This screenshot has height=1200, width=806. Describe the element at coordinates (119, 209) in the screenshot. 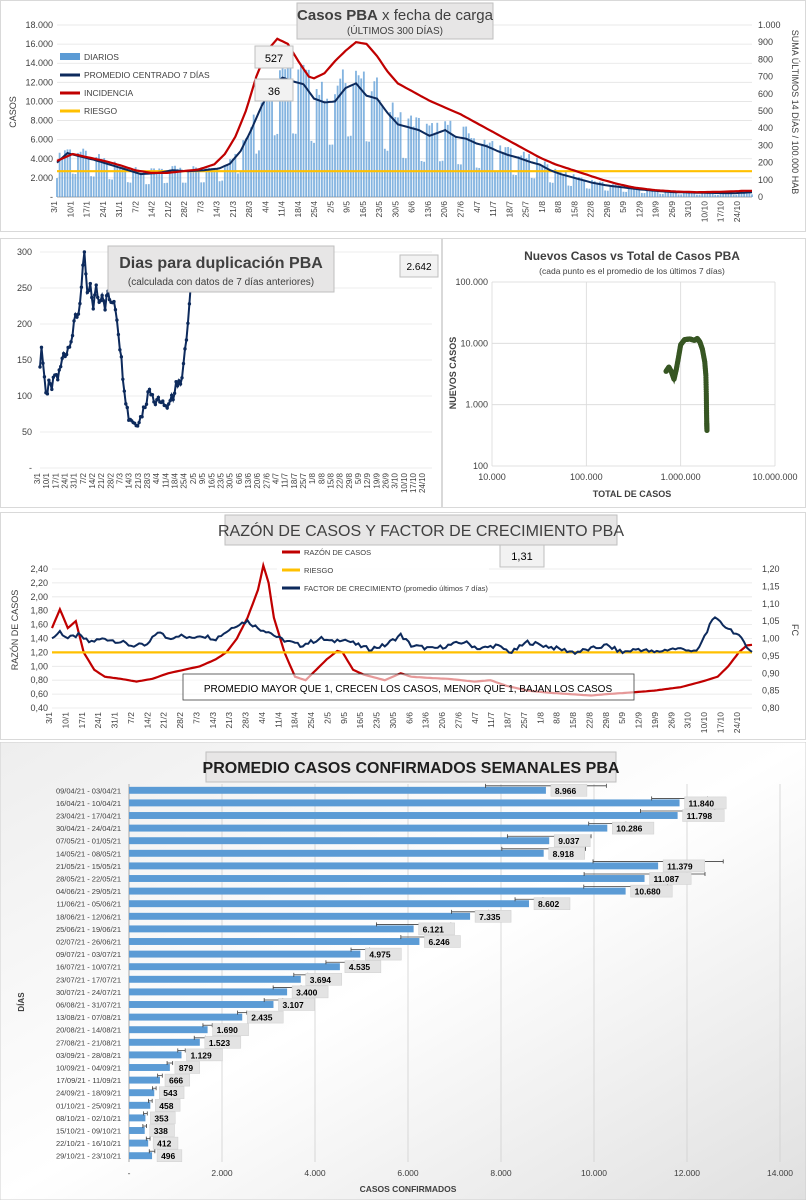

I see `casos-xtick: 31/1` at that location.